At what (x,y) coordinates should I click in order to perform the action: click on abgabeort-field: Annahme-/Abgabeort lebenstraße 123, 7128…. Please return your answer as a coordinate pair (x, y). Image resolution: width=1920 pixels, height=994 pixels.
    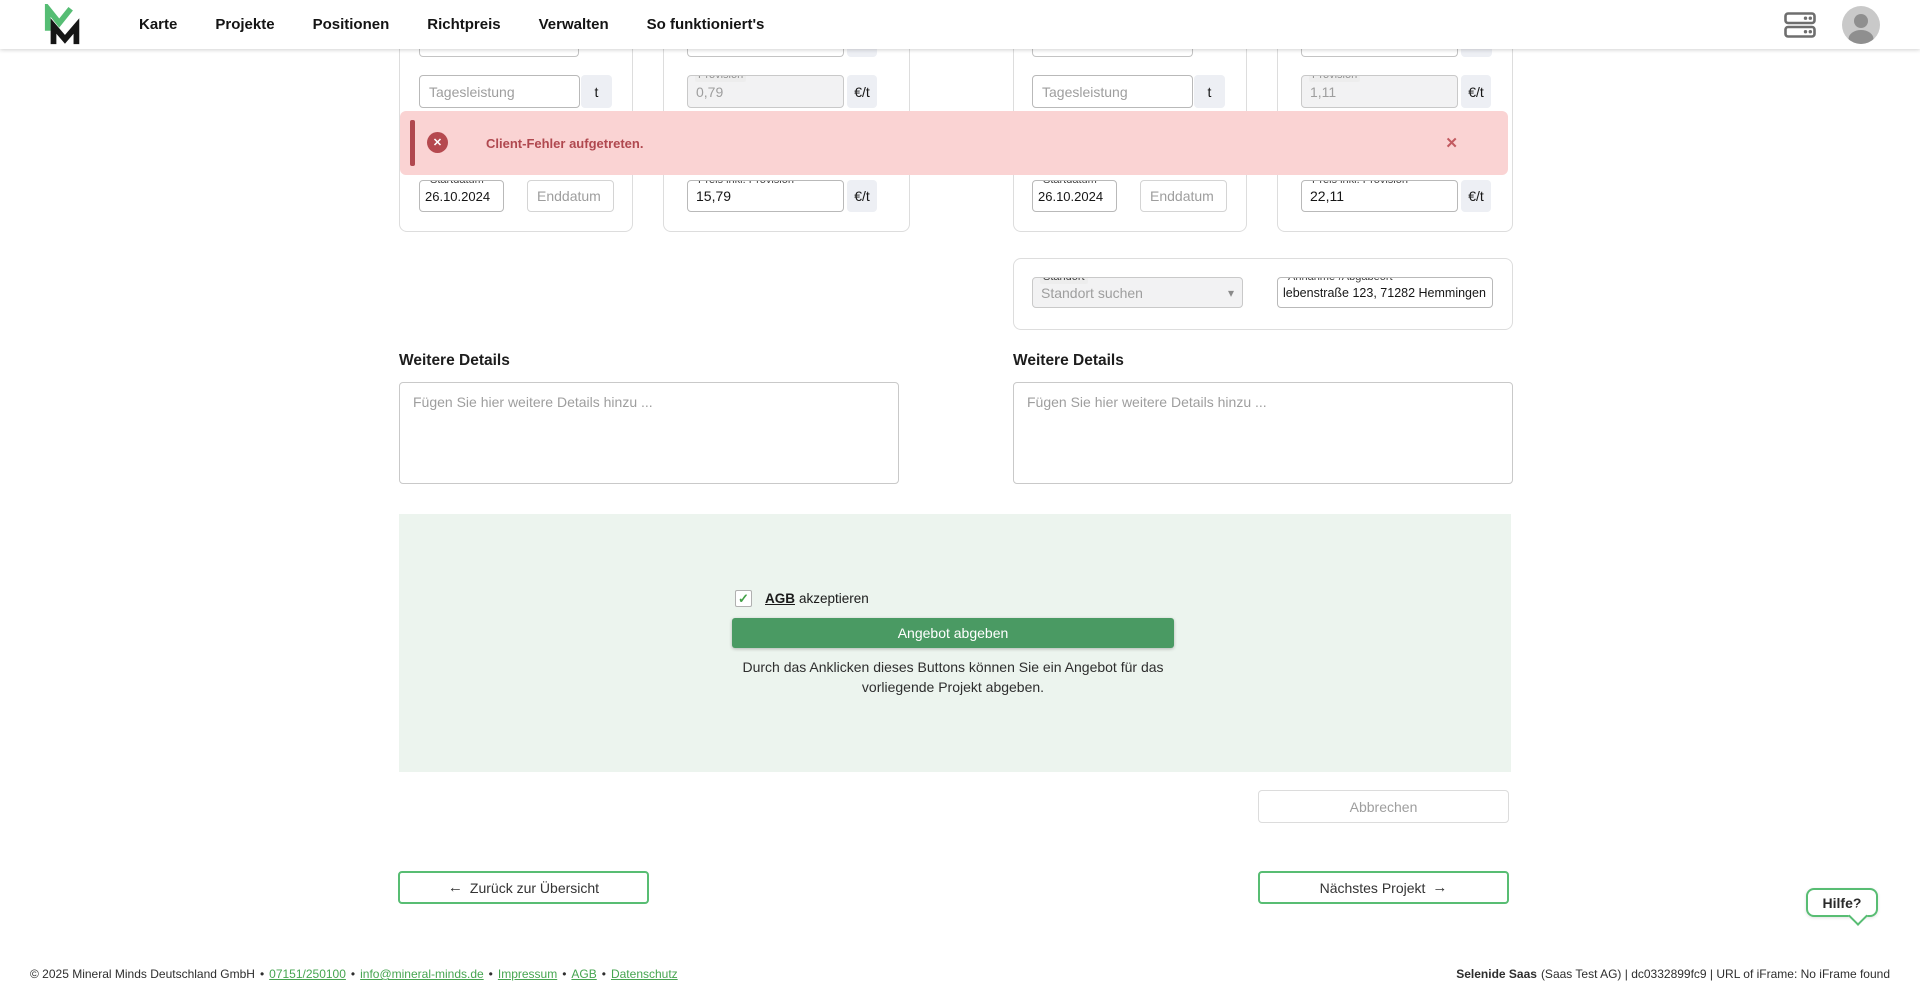
    Looking at the image, I should click on (1385, 292).